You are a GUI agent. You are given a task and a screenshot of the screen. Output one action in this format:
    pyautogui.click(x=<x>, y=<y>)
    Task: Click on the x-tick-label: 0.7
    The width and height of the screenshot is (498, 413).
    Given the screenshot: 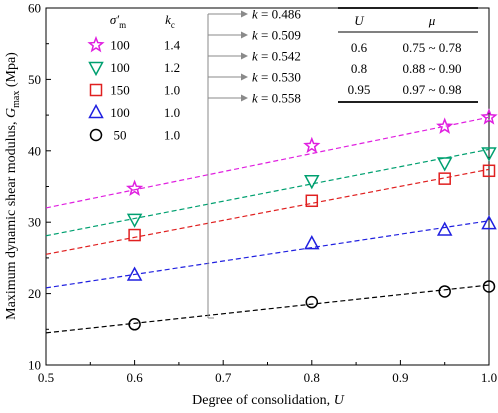 What is the action you would take?
    pyautogui.click(x=223, y=377)
    